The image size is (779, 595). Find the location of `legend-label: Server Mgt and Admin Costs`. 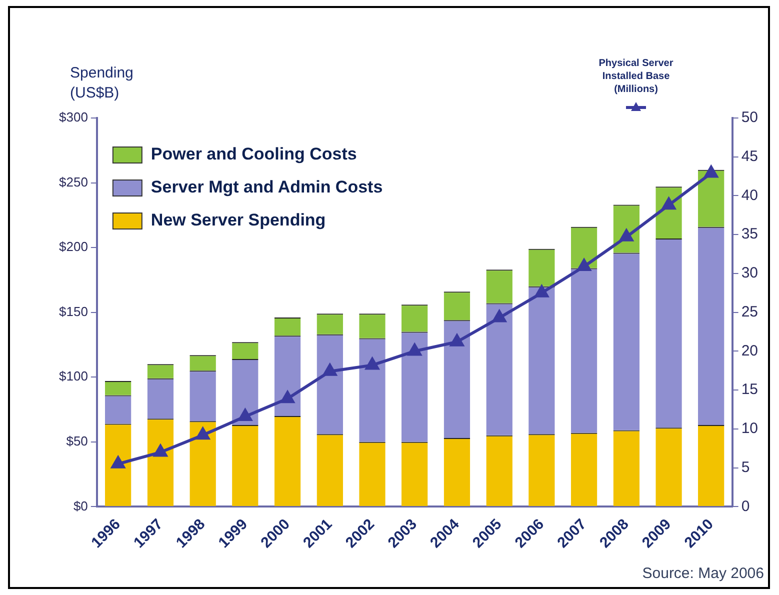

legend-label: Server Mgt and Admin Costs is located at coordinates (266, 187).